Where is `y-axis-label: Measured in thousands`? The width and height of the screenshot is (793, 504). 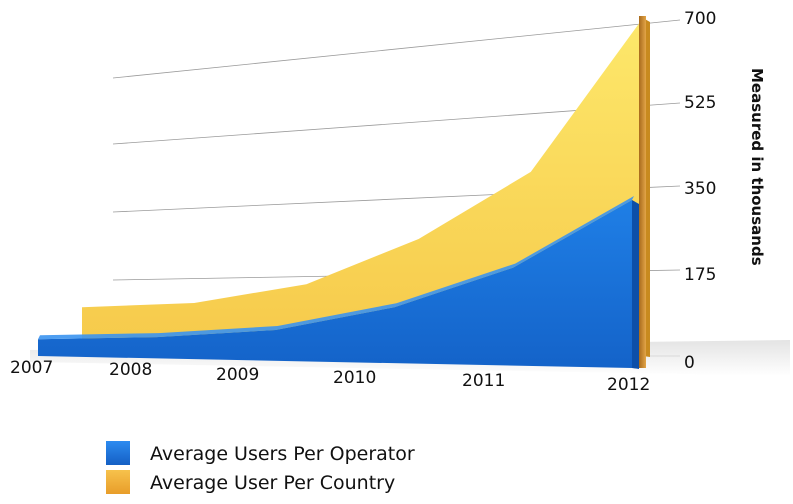
y-axis-label: Measured in thousands is located at coordinates (757, 167).